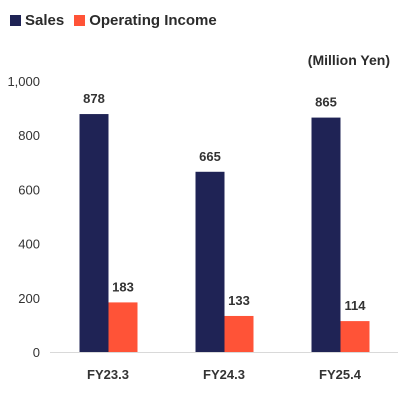 The image size is (400, 400). What do you see at coordinates (29, 244) in the screenshot?
I see `y-tick-label: 400` at bounding box center [29, 244].